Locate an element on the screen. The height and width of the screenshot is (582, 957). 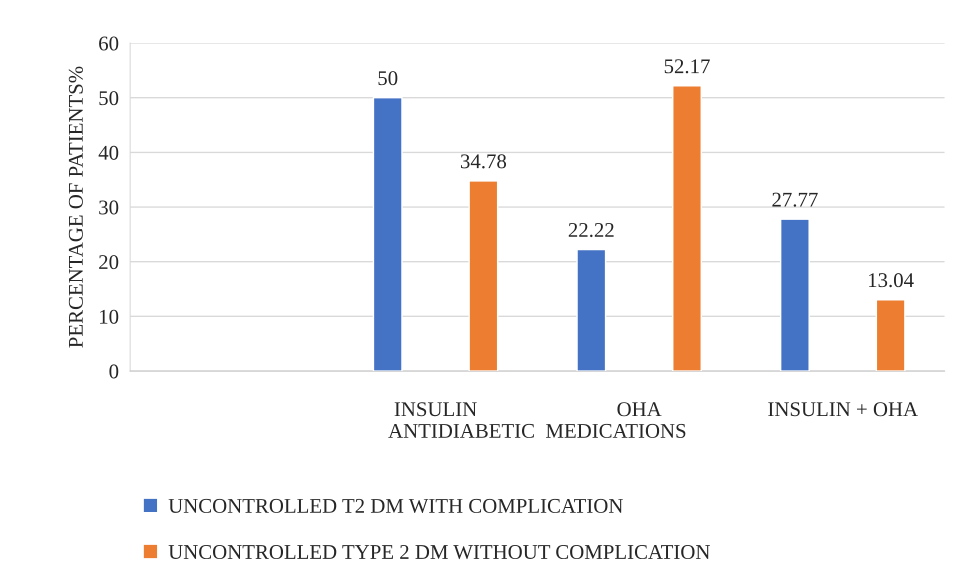
legend-label: UNCONTROLLED T2 DM WITH COMPLICATION is located at coordinates (395, 506).